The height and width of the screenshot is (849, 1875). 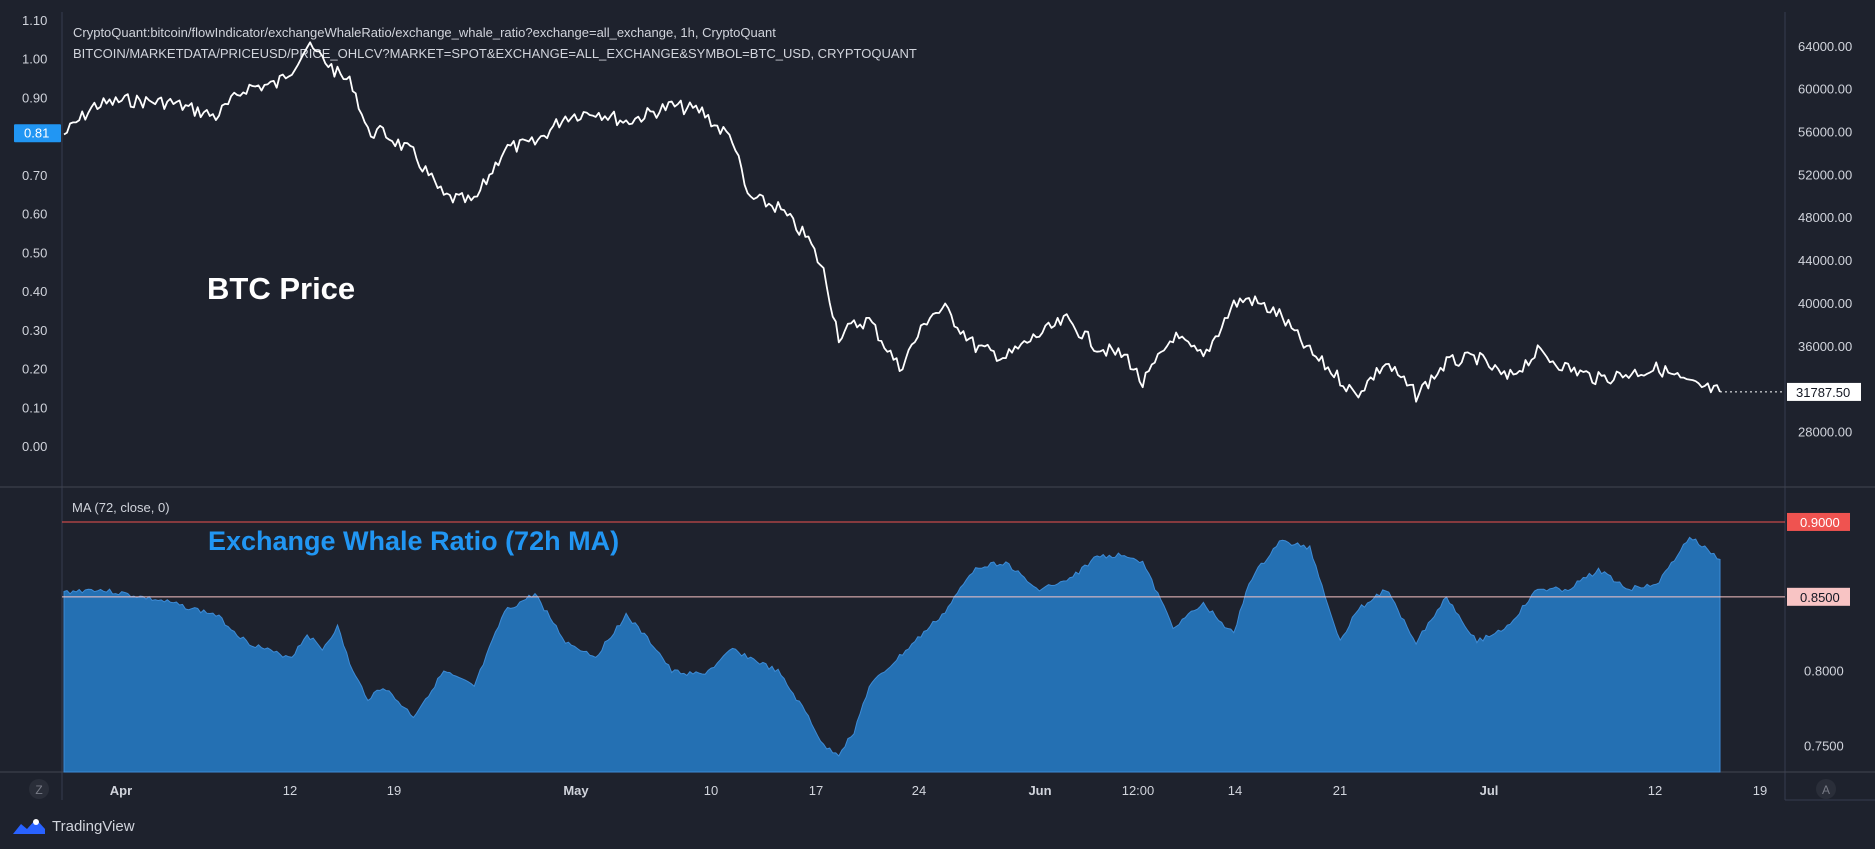 What do you see at coordinates (1039, 790) in the screenshot?
I see `x-axis-tick: Jun` at bounding box center [1039, 790].